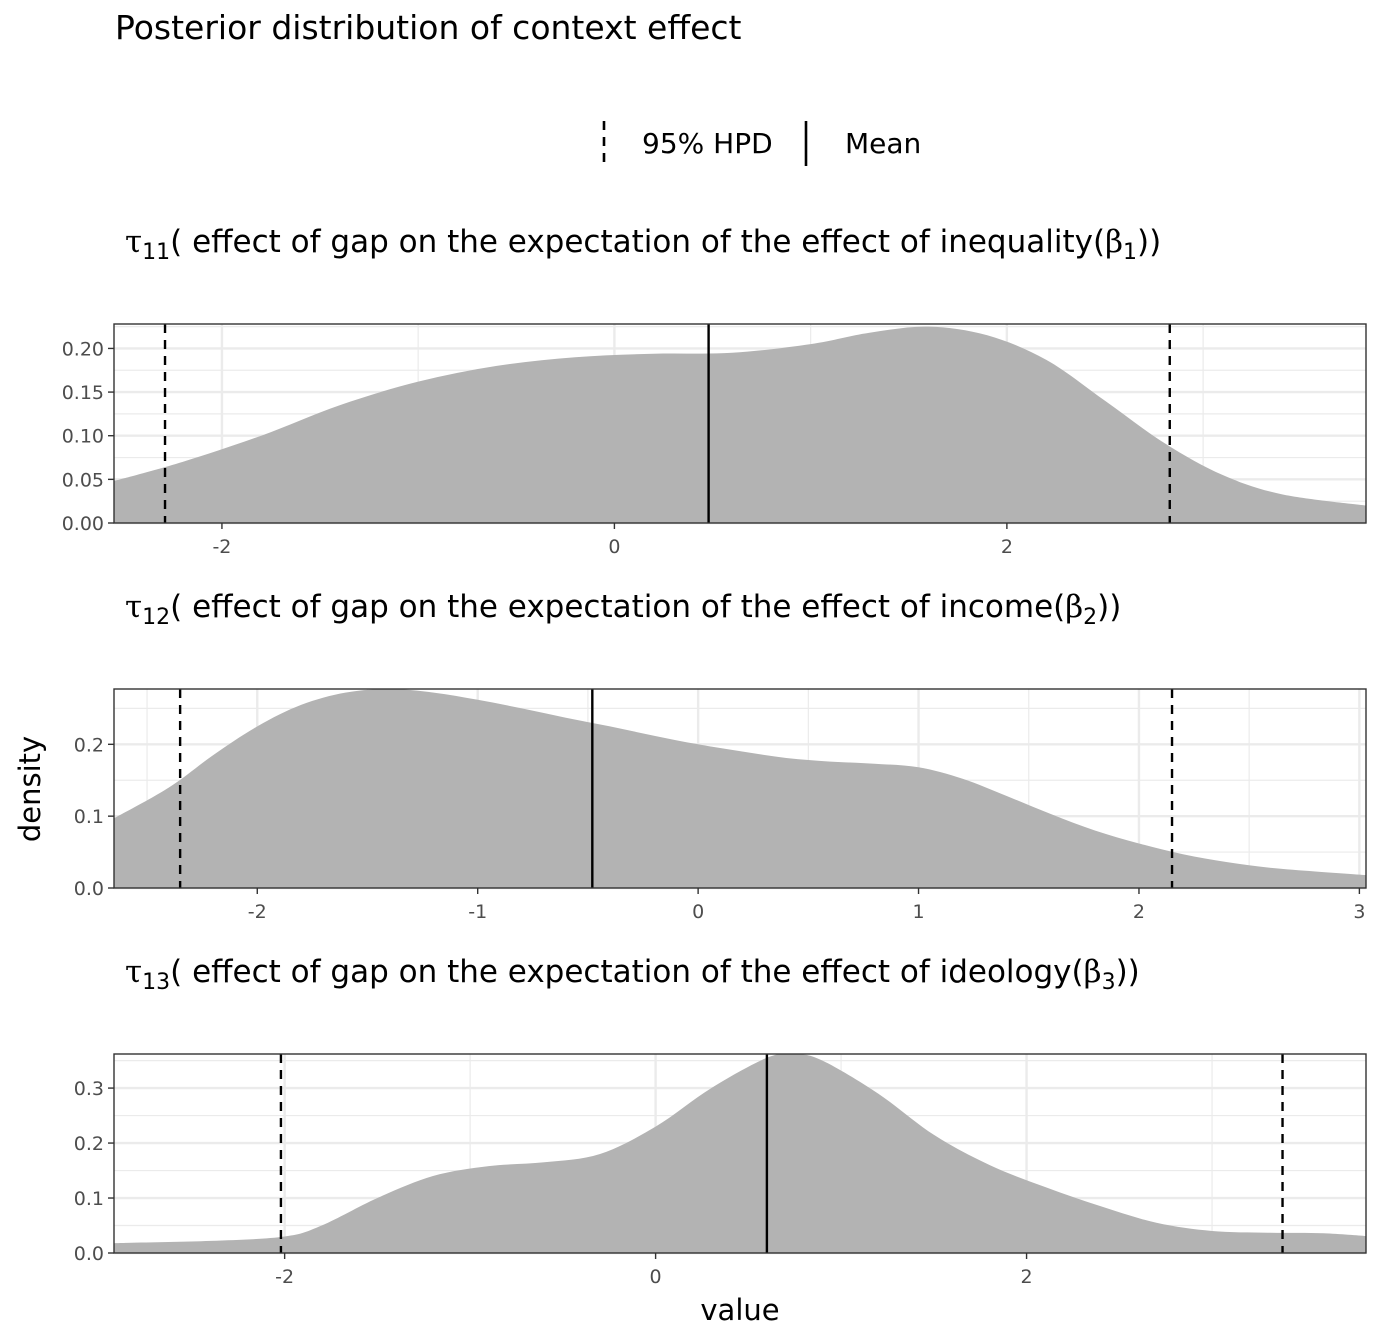  What do you see at coordinates (1109, 982) in the screenshot?
I see `beta-subscript: 3` at bounding box center [1109, 982].